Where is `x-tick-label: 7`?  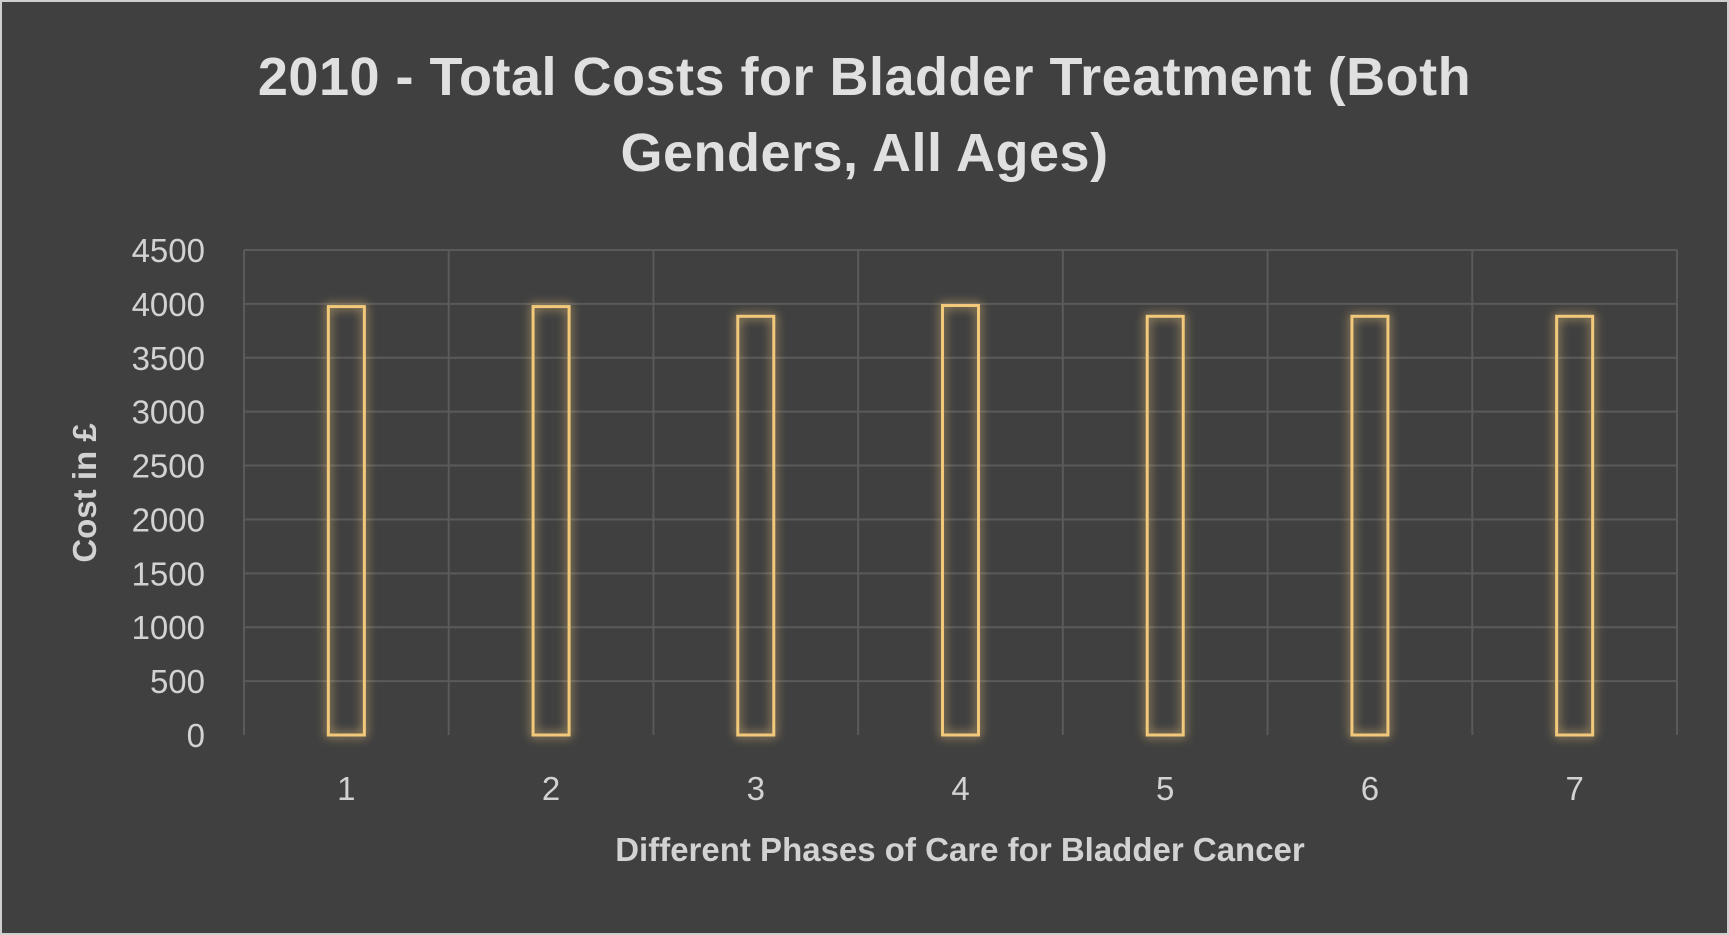 x-tick-label: 7 is located at coordinates (1574, 788).